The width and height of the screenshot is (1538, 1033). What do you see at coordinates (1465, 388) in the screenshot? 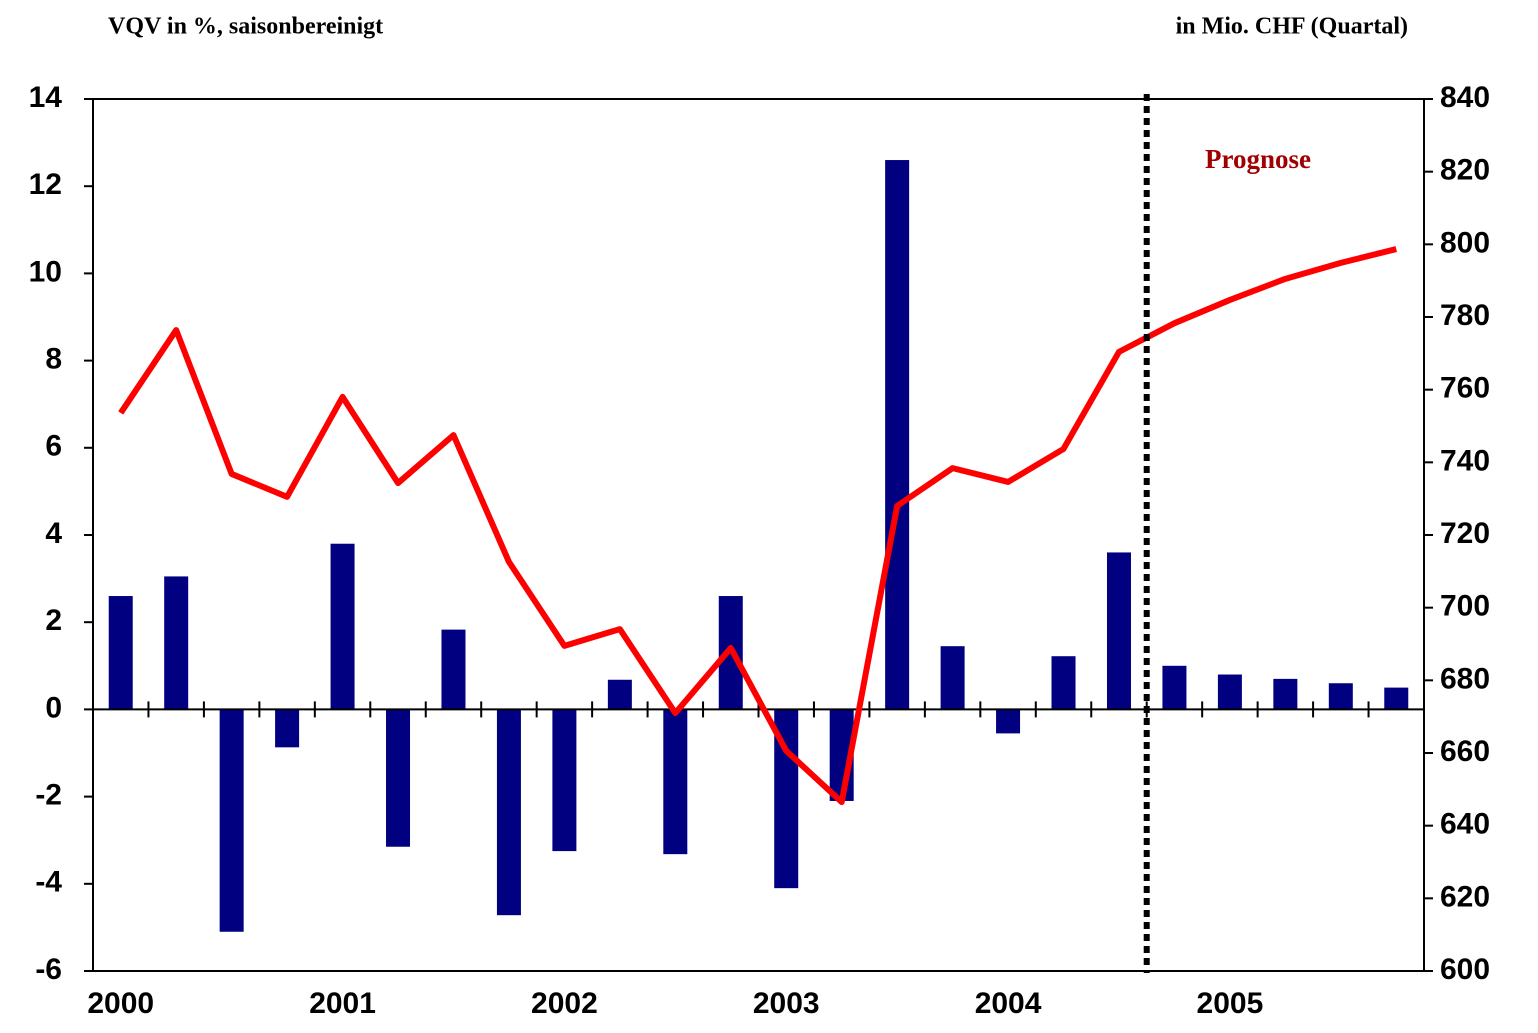
I see `y2-tick-label: 760` at bounding box center [1465, 388].